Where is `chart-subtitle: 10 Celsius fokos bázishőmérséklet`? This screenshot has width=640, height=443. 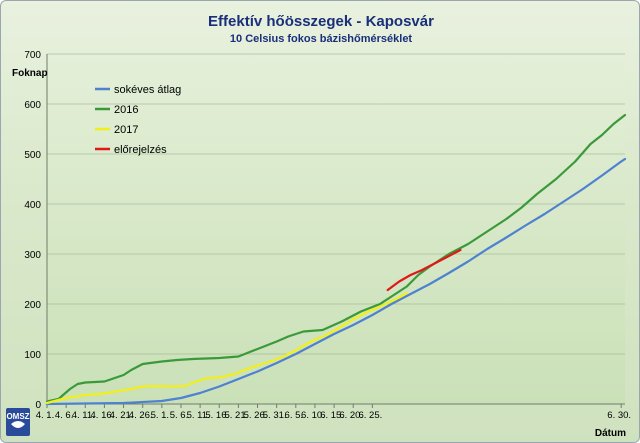
chart-subtitle: 10 Celsius fokos bázishőmérséklet is located at coordinates (321, 39).